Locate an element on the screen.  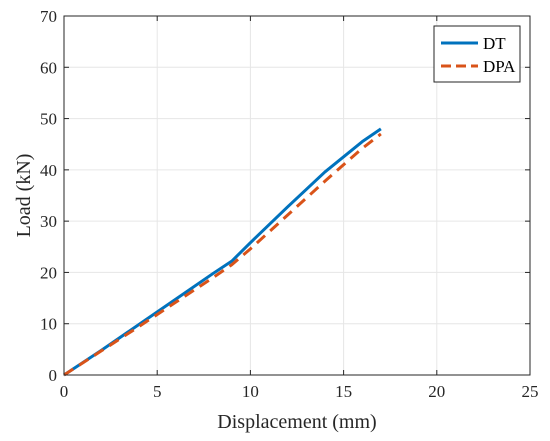
y-tick-label: 70 is located at coordinates (48, 16).